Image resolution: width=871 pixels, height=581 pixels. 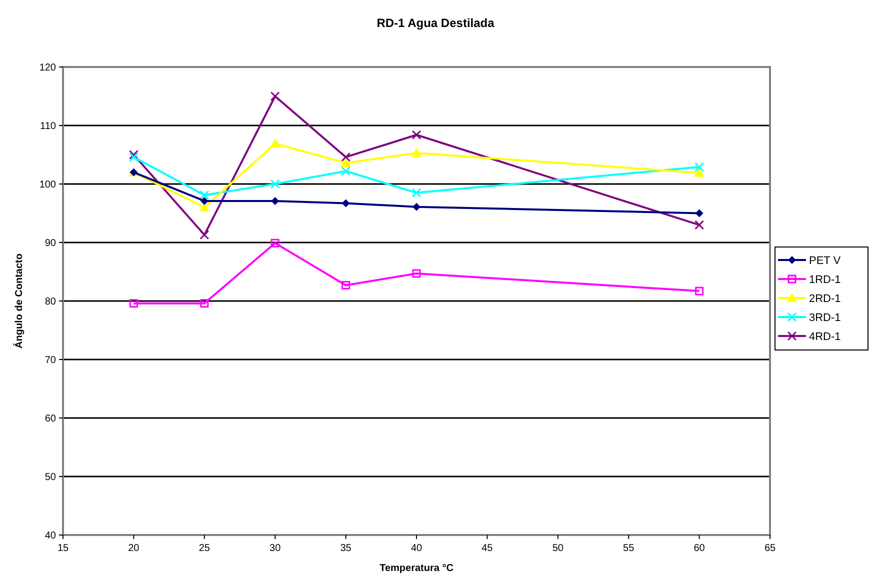 I want to click on y-tick-label: 50, so click(x=50, y=477).